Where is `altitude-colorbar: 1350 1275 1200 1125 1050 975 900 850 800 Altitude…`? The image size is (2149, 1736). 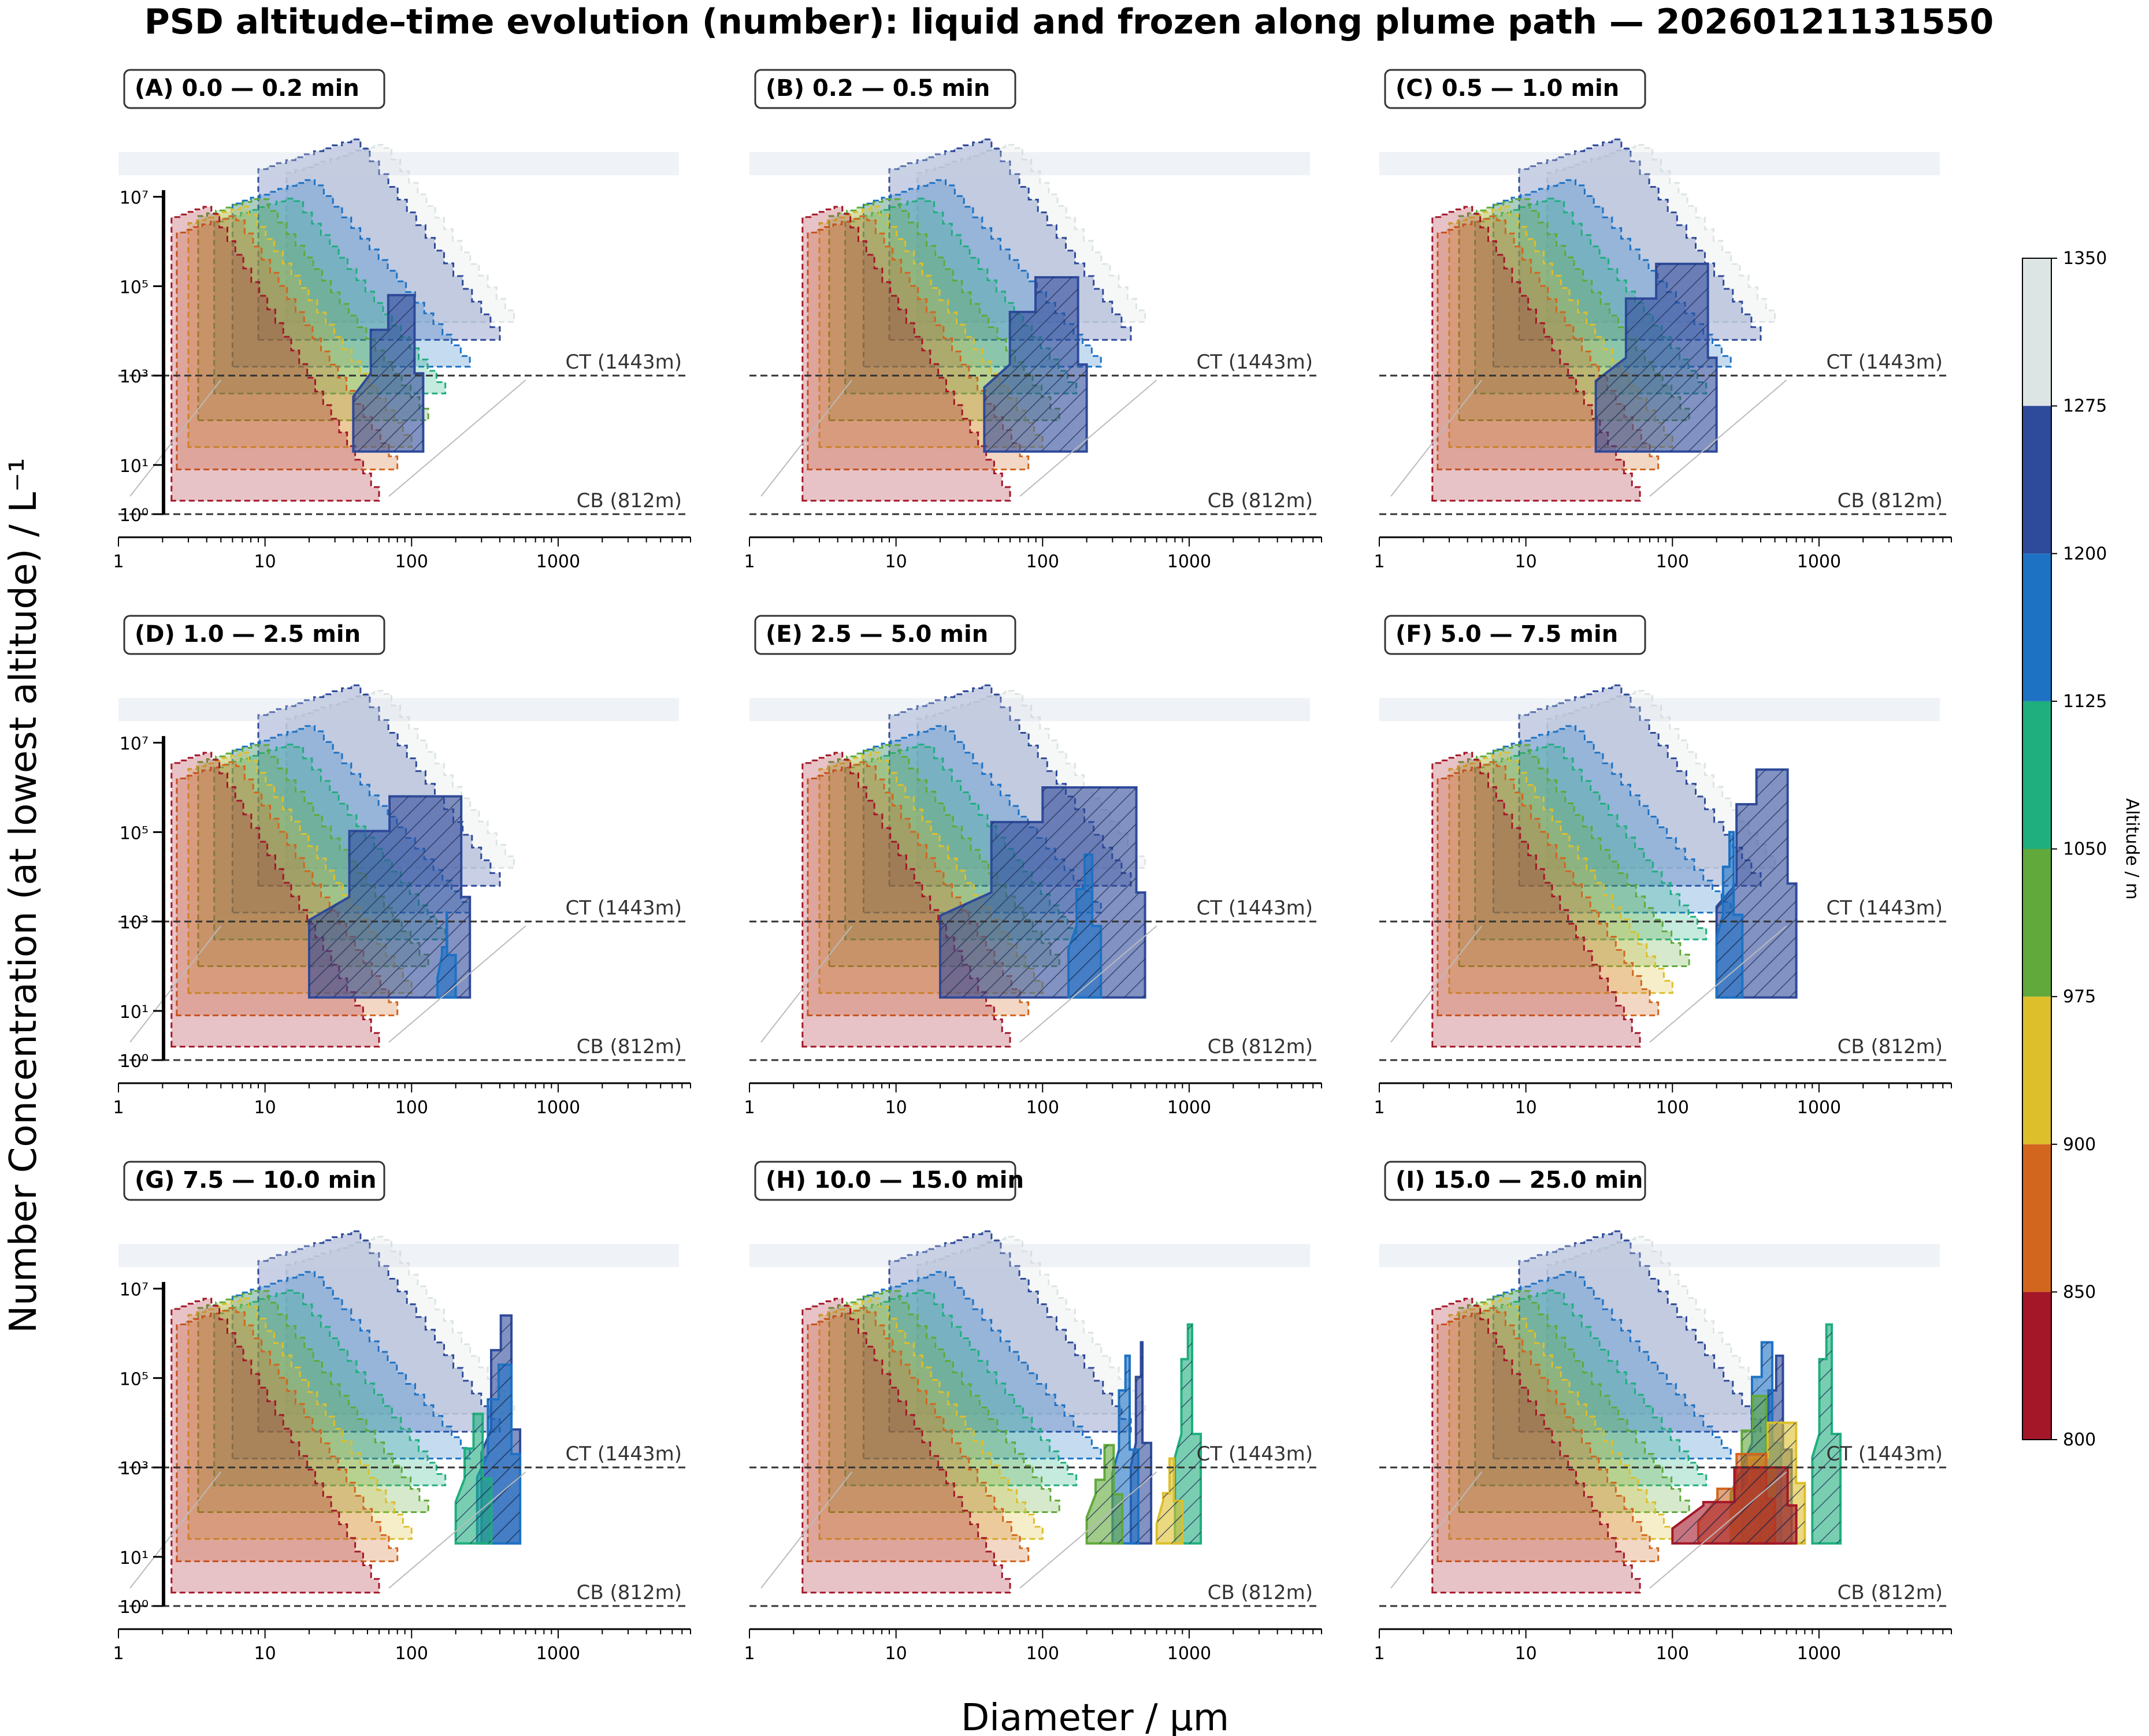 altitude-colorbar: 1350 1275 1200 1125 1050 975 900 850 800 Altitude… is located at coordinates (2082, 849).